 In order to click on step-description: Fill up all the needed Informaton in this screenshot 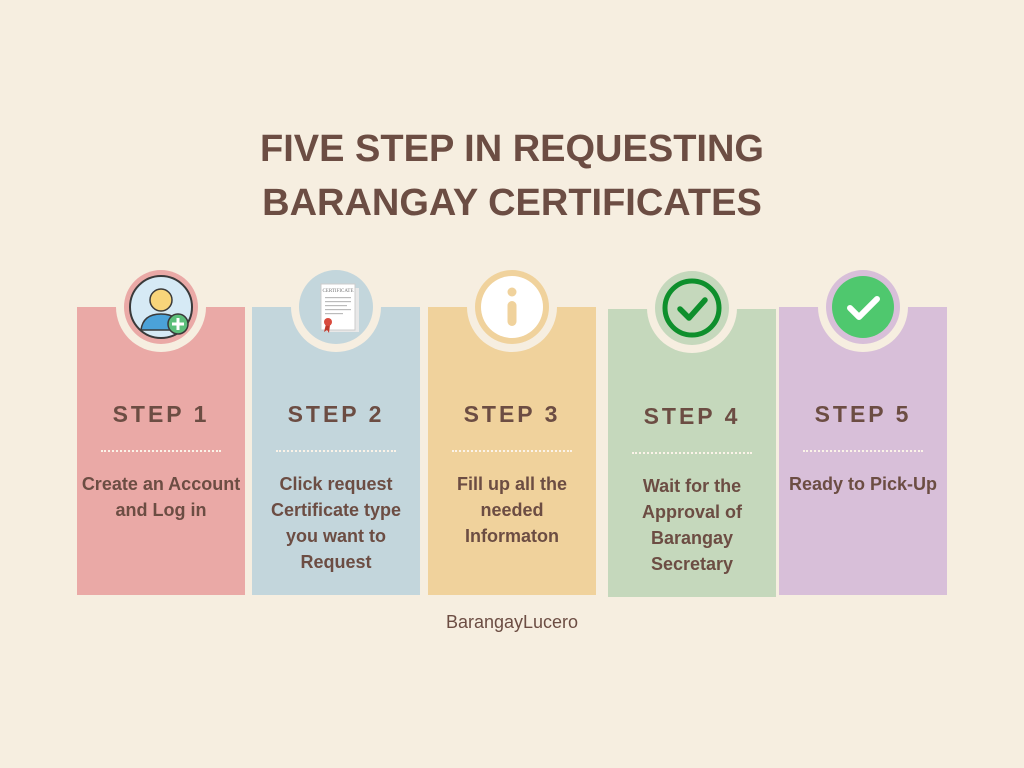, I will do `click(511, 510)`.